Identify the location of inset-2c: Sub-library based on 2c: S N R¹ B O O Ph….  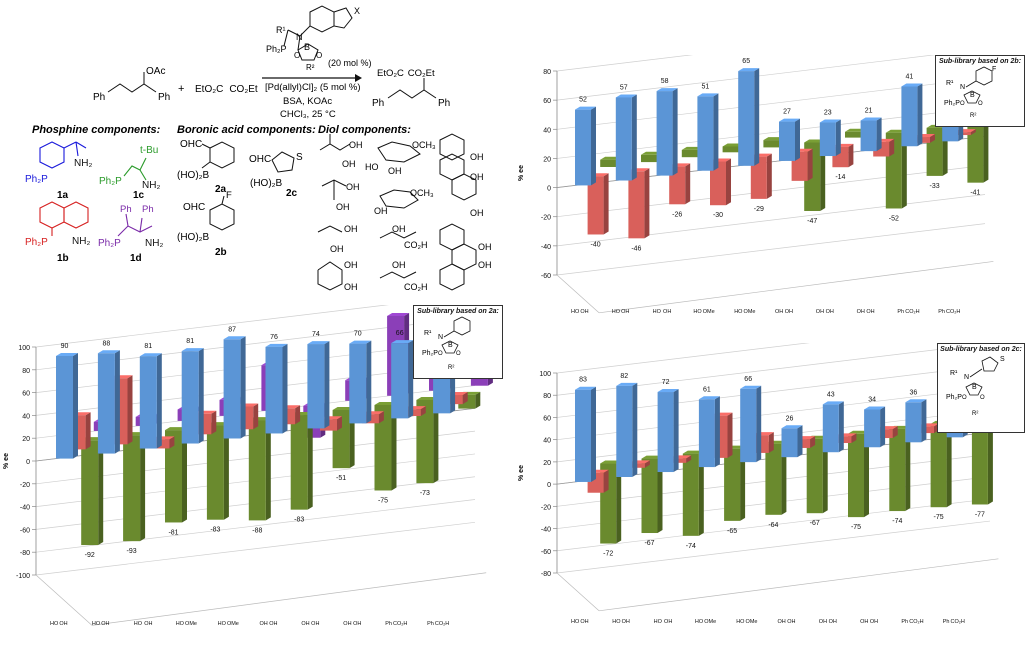
(981, 388).